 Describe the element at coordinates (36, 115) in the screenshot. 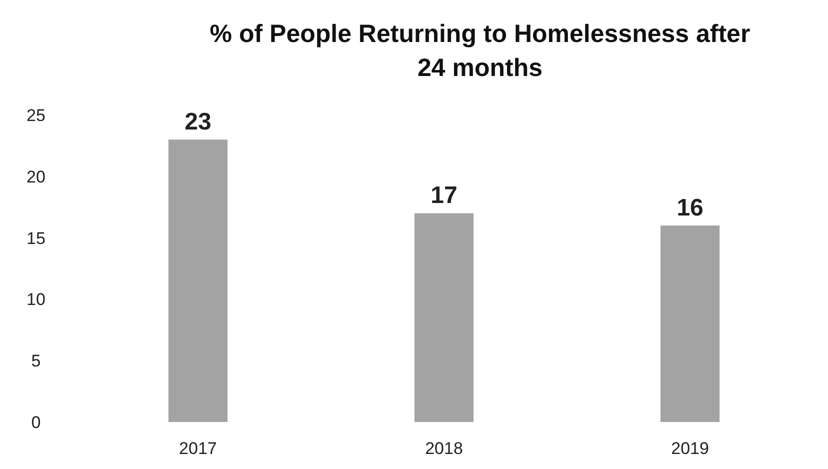

I see `y-tick-label: 25` at that location.